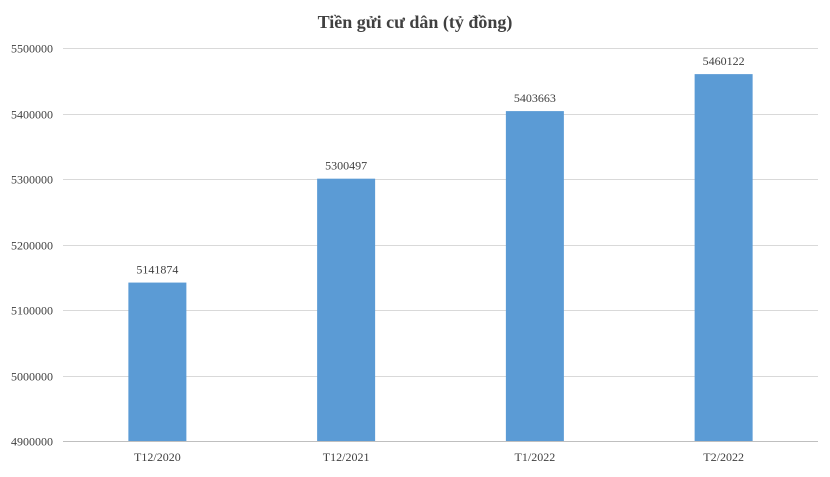  I want to click on y-tick-label: 5300000, so click(32, 180).